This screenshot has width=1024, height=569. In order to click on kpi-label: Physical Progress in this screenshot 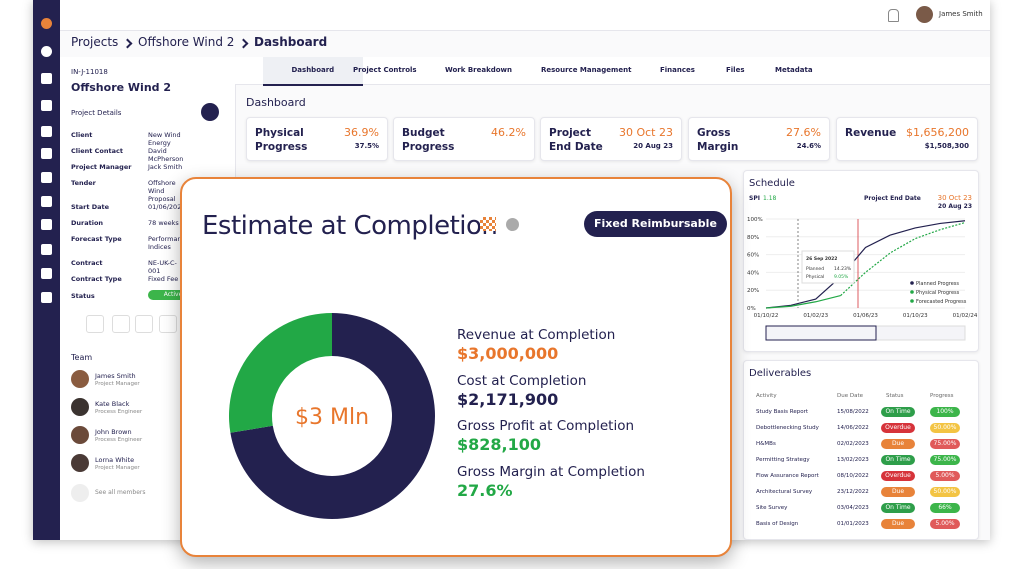, I will do `click(281, 140)`.